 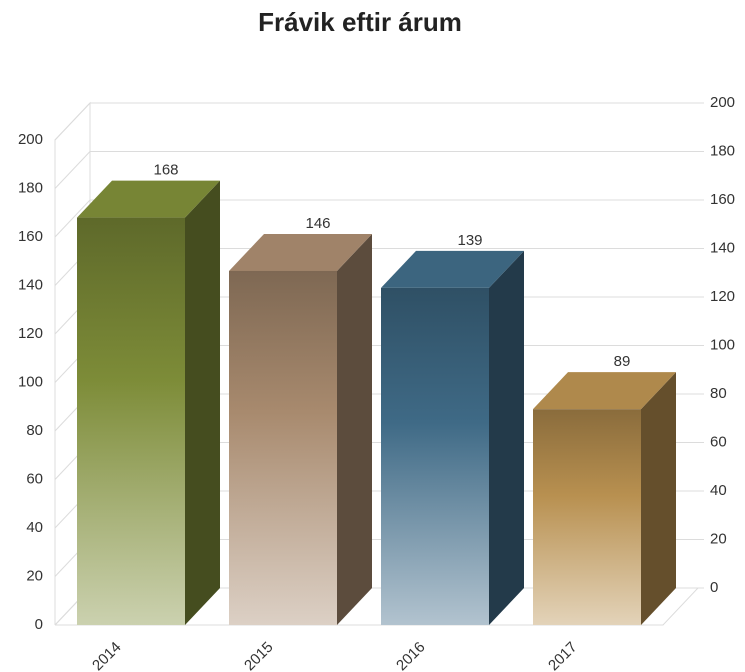 What do you see at coordinates (722, 296) in the screenshot?
I see `y2-tick-label: 120` at bounding box center [722, 296].